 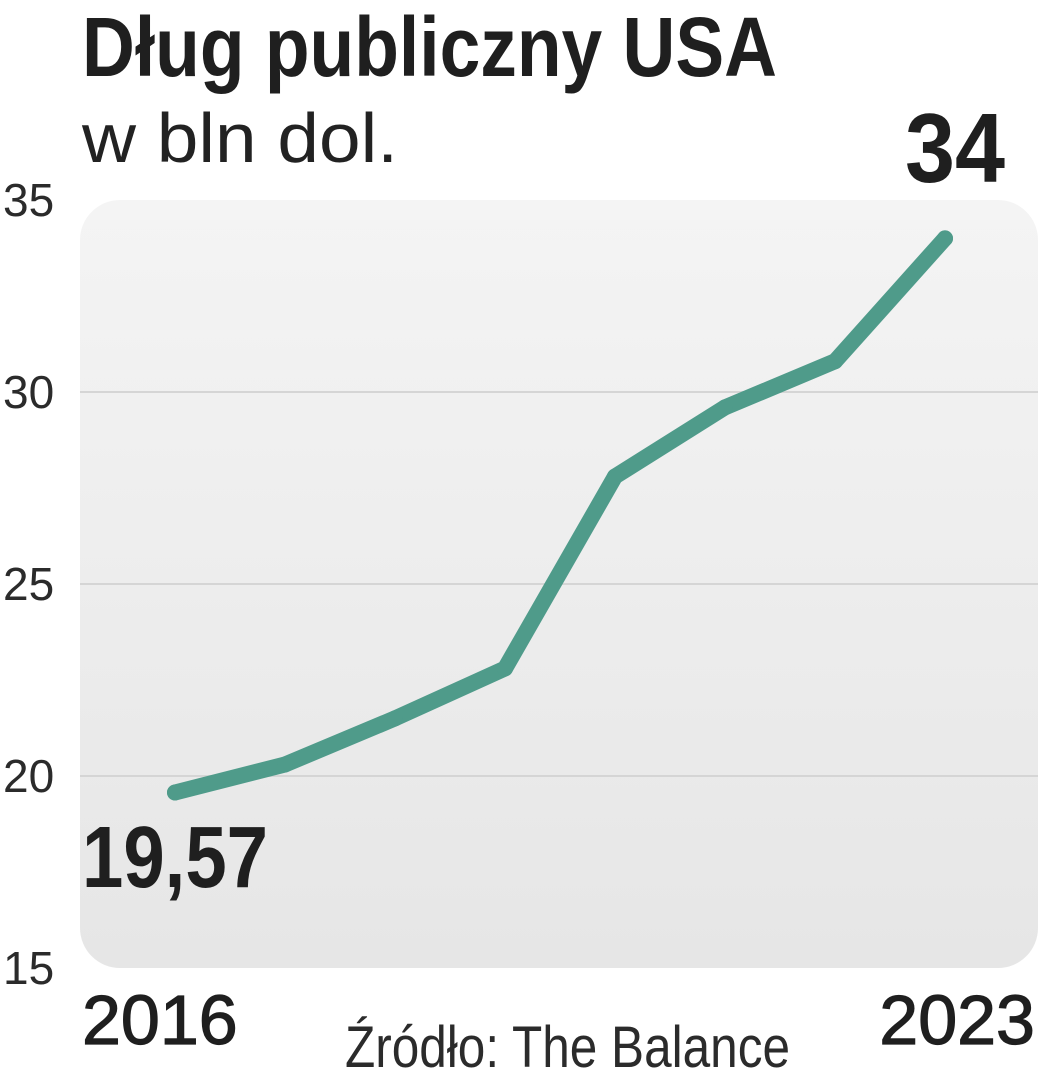 I want to click on end-value-label: 34, so click(x=955, y=148).